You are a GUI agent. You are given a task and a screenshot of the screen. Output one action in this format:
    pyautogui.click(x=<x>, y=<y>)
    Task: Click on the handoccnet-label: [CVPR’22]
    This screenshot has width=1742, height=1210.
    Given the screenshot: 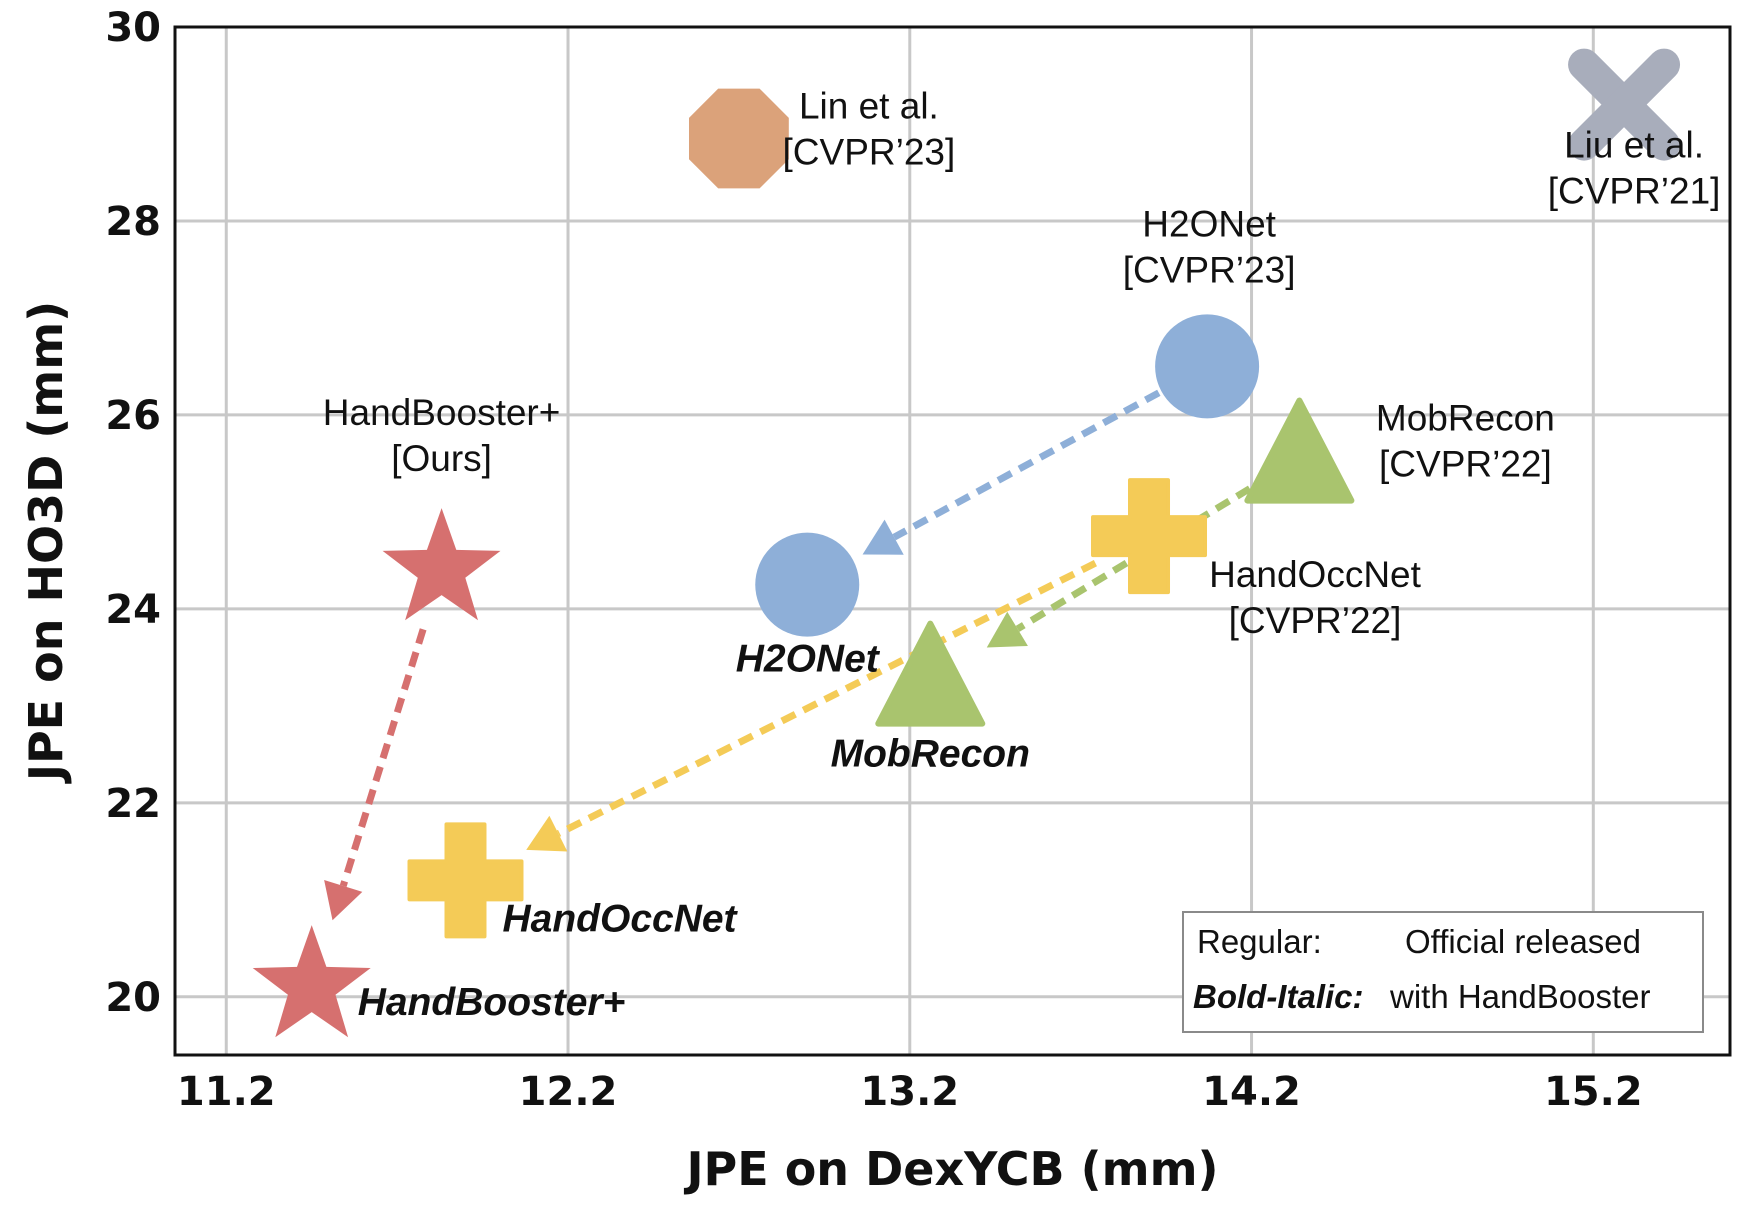 What is the action you would take?
    pyautogui.click(x=1315, y=620)
    